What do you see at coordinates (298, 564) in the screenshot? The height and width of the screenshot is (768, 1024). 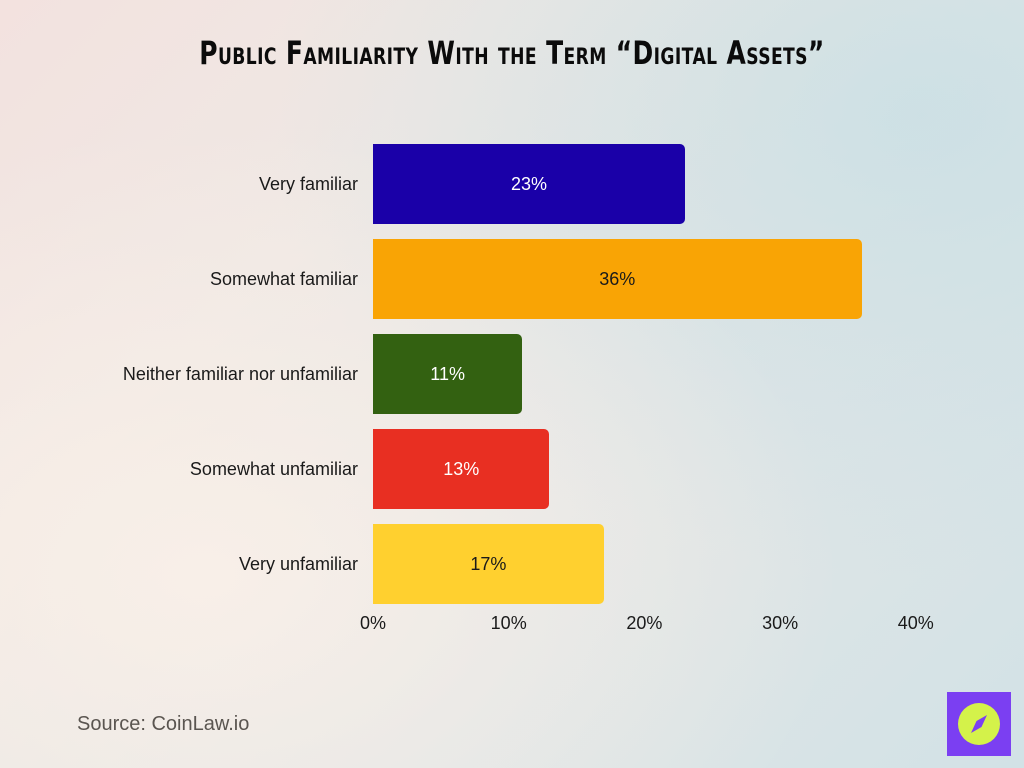 I see `category-label: Very unfamiliar` at bounding box center [298, 564].